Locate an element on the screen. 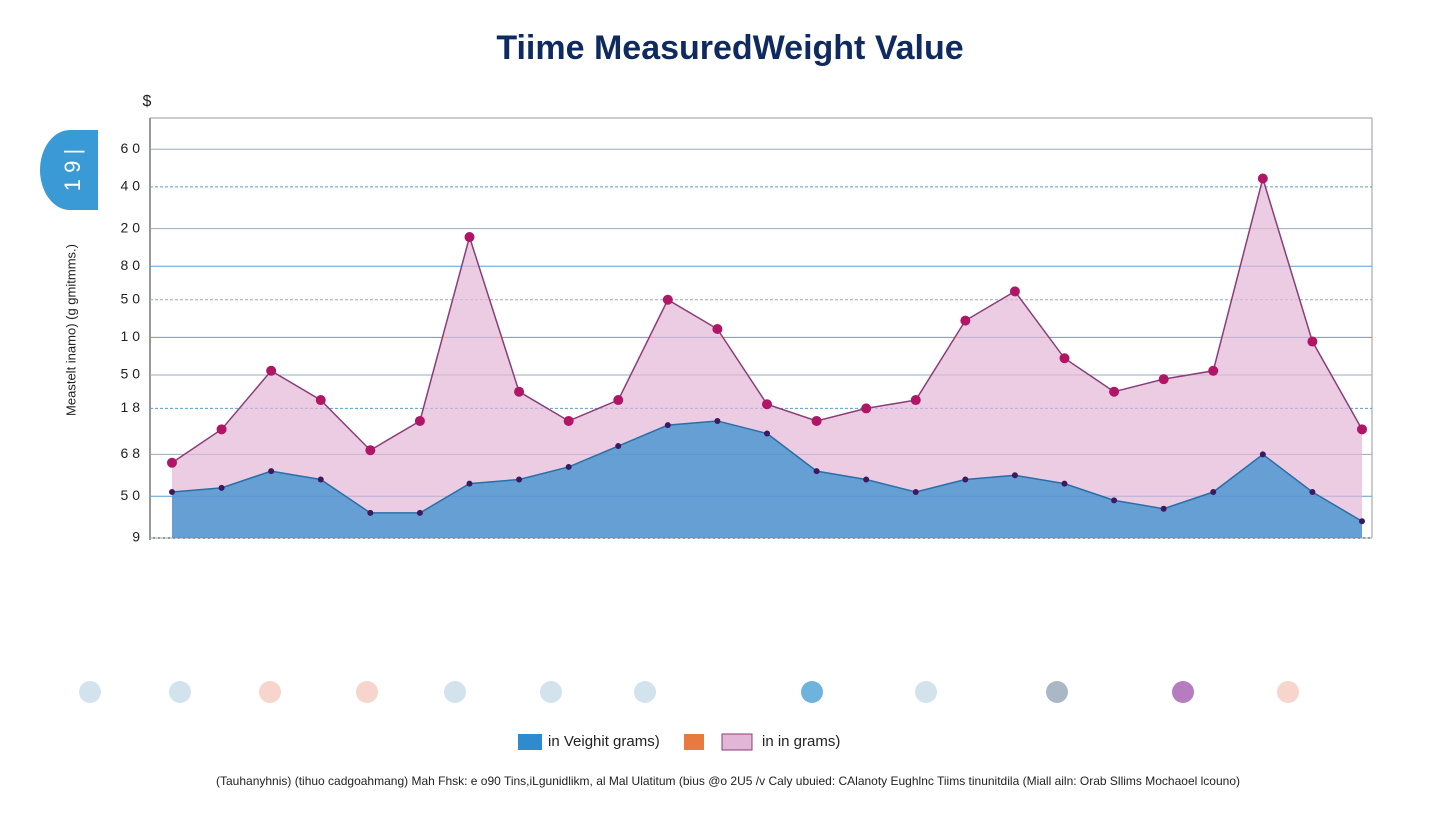 Image resolution: width=1456 pixels, height=816 pixels. legend-label: in in grams) is located at coordinates (801, 741).